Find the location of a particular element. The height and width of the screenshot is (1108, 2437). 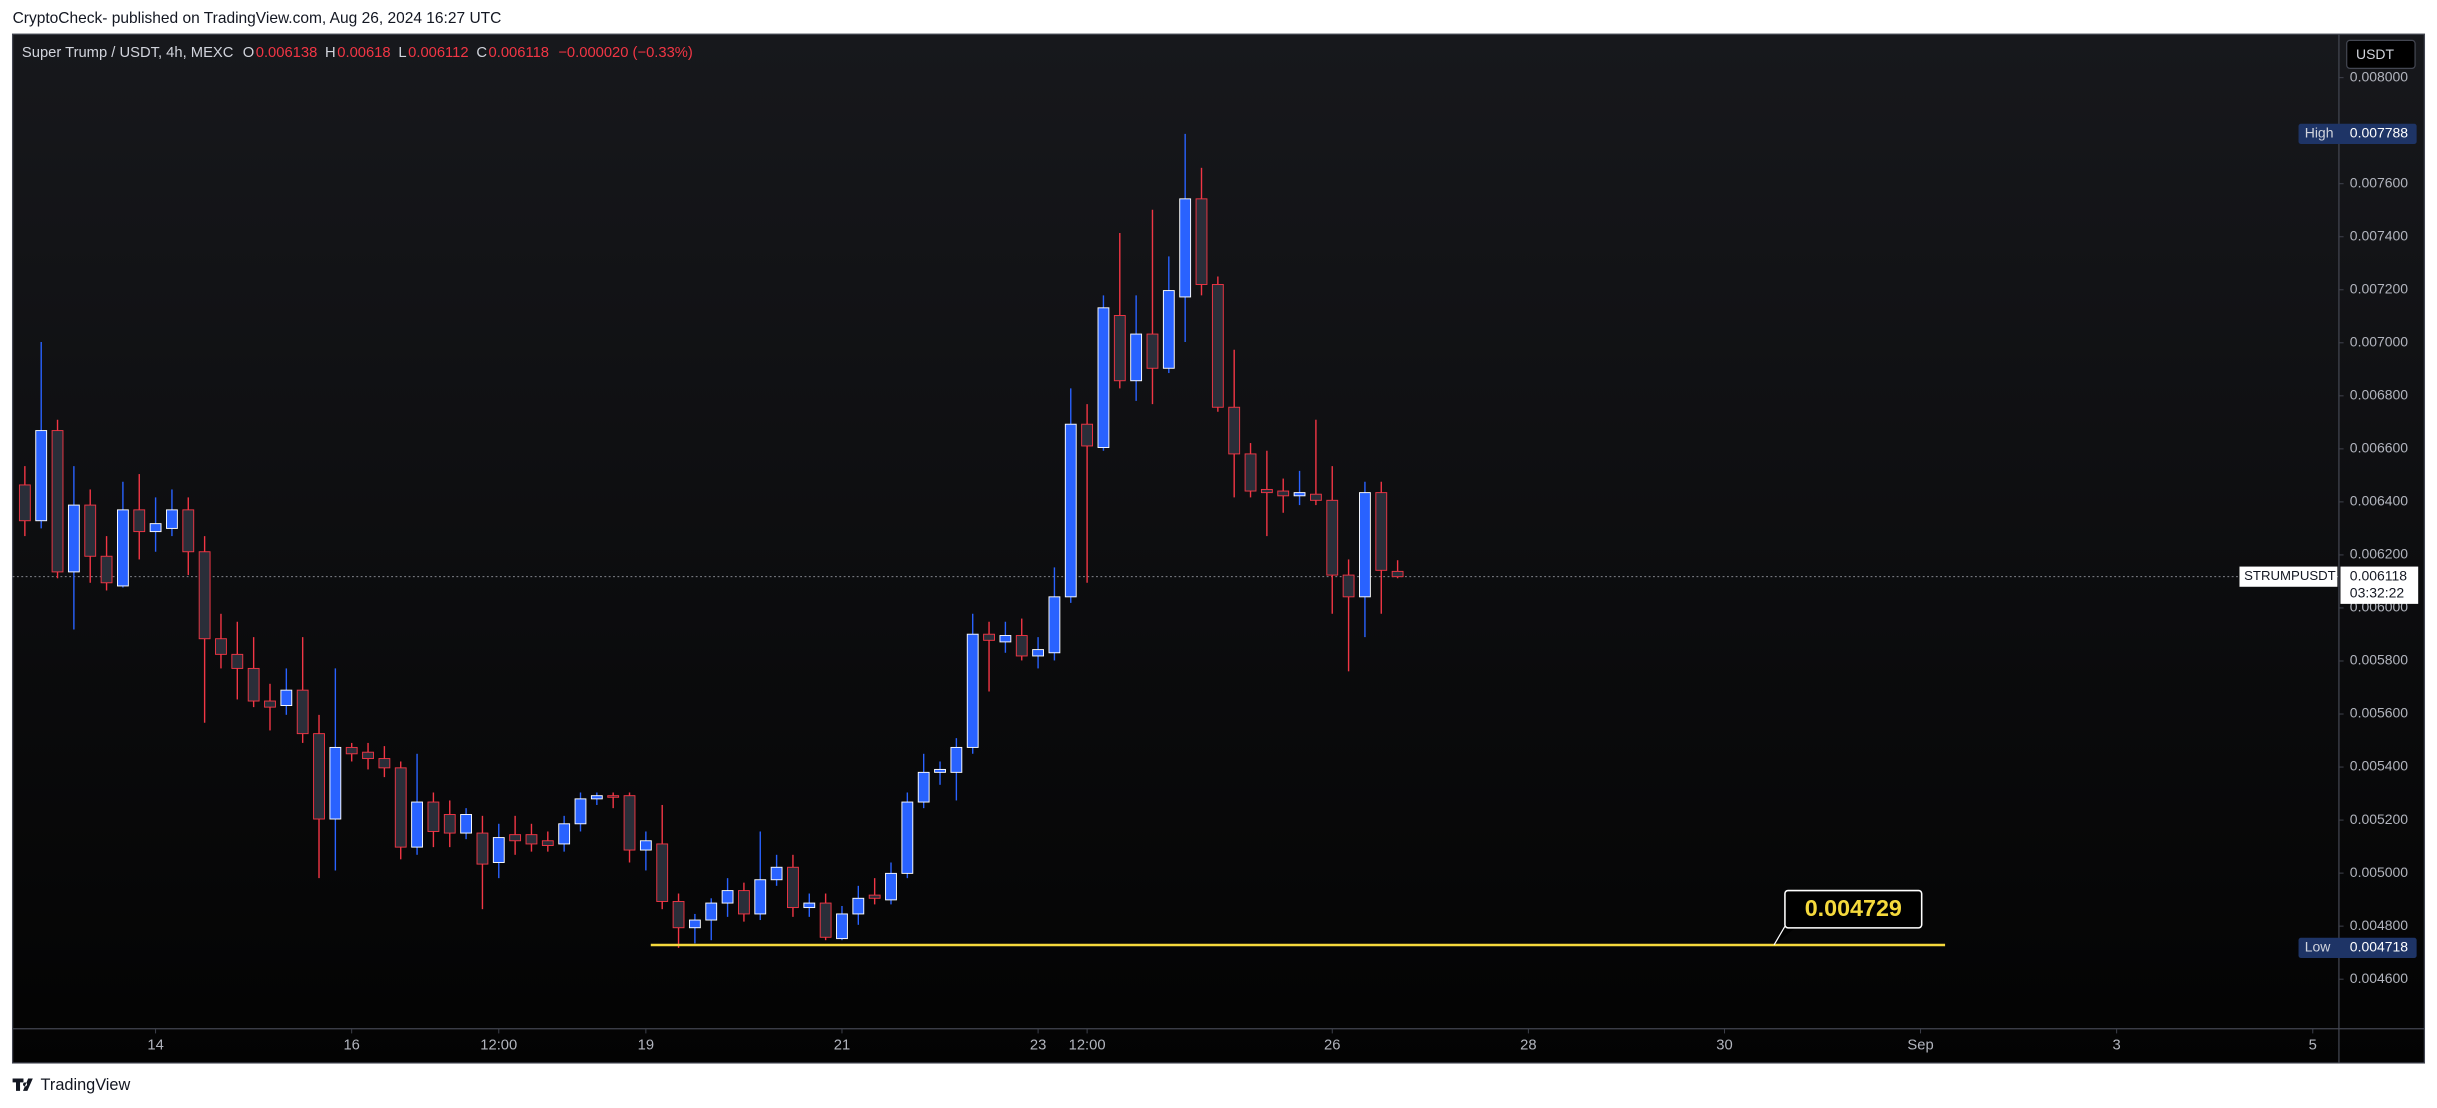

y-tick-label: 0.006400 is located at coordinates (2379, 501).